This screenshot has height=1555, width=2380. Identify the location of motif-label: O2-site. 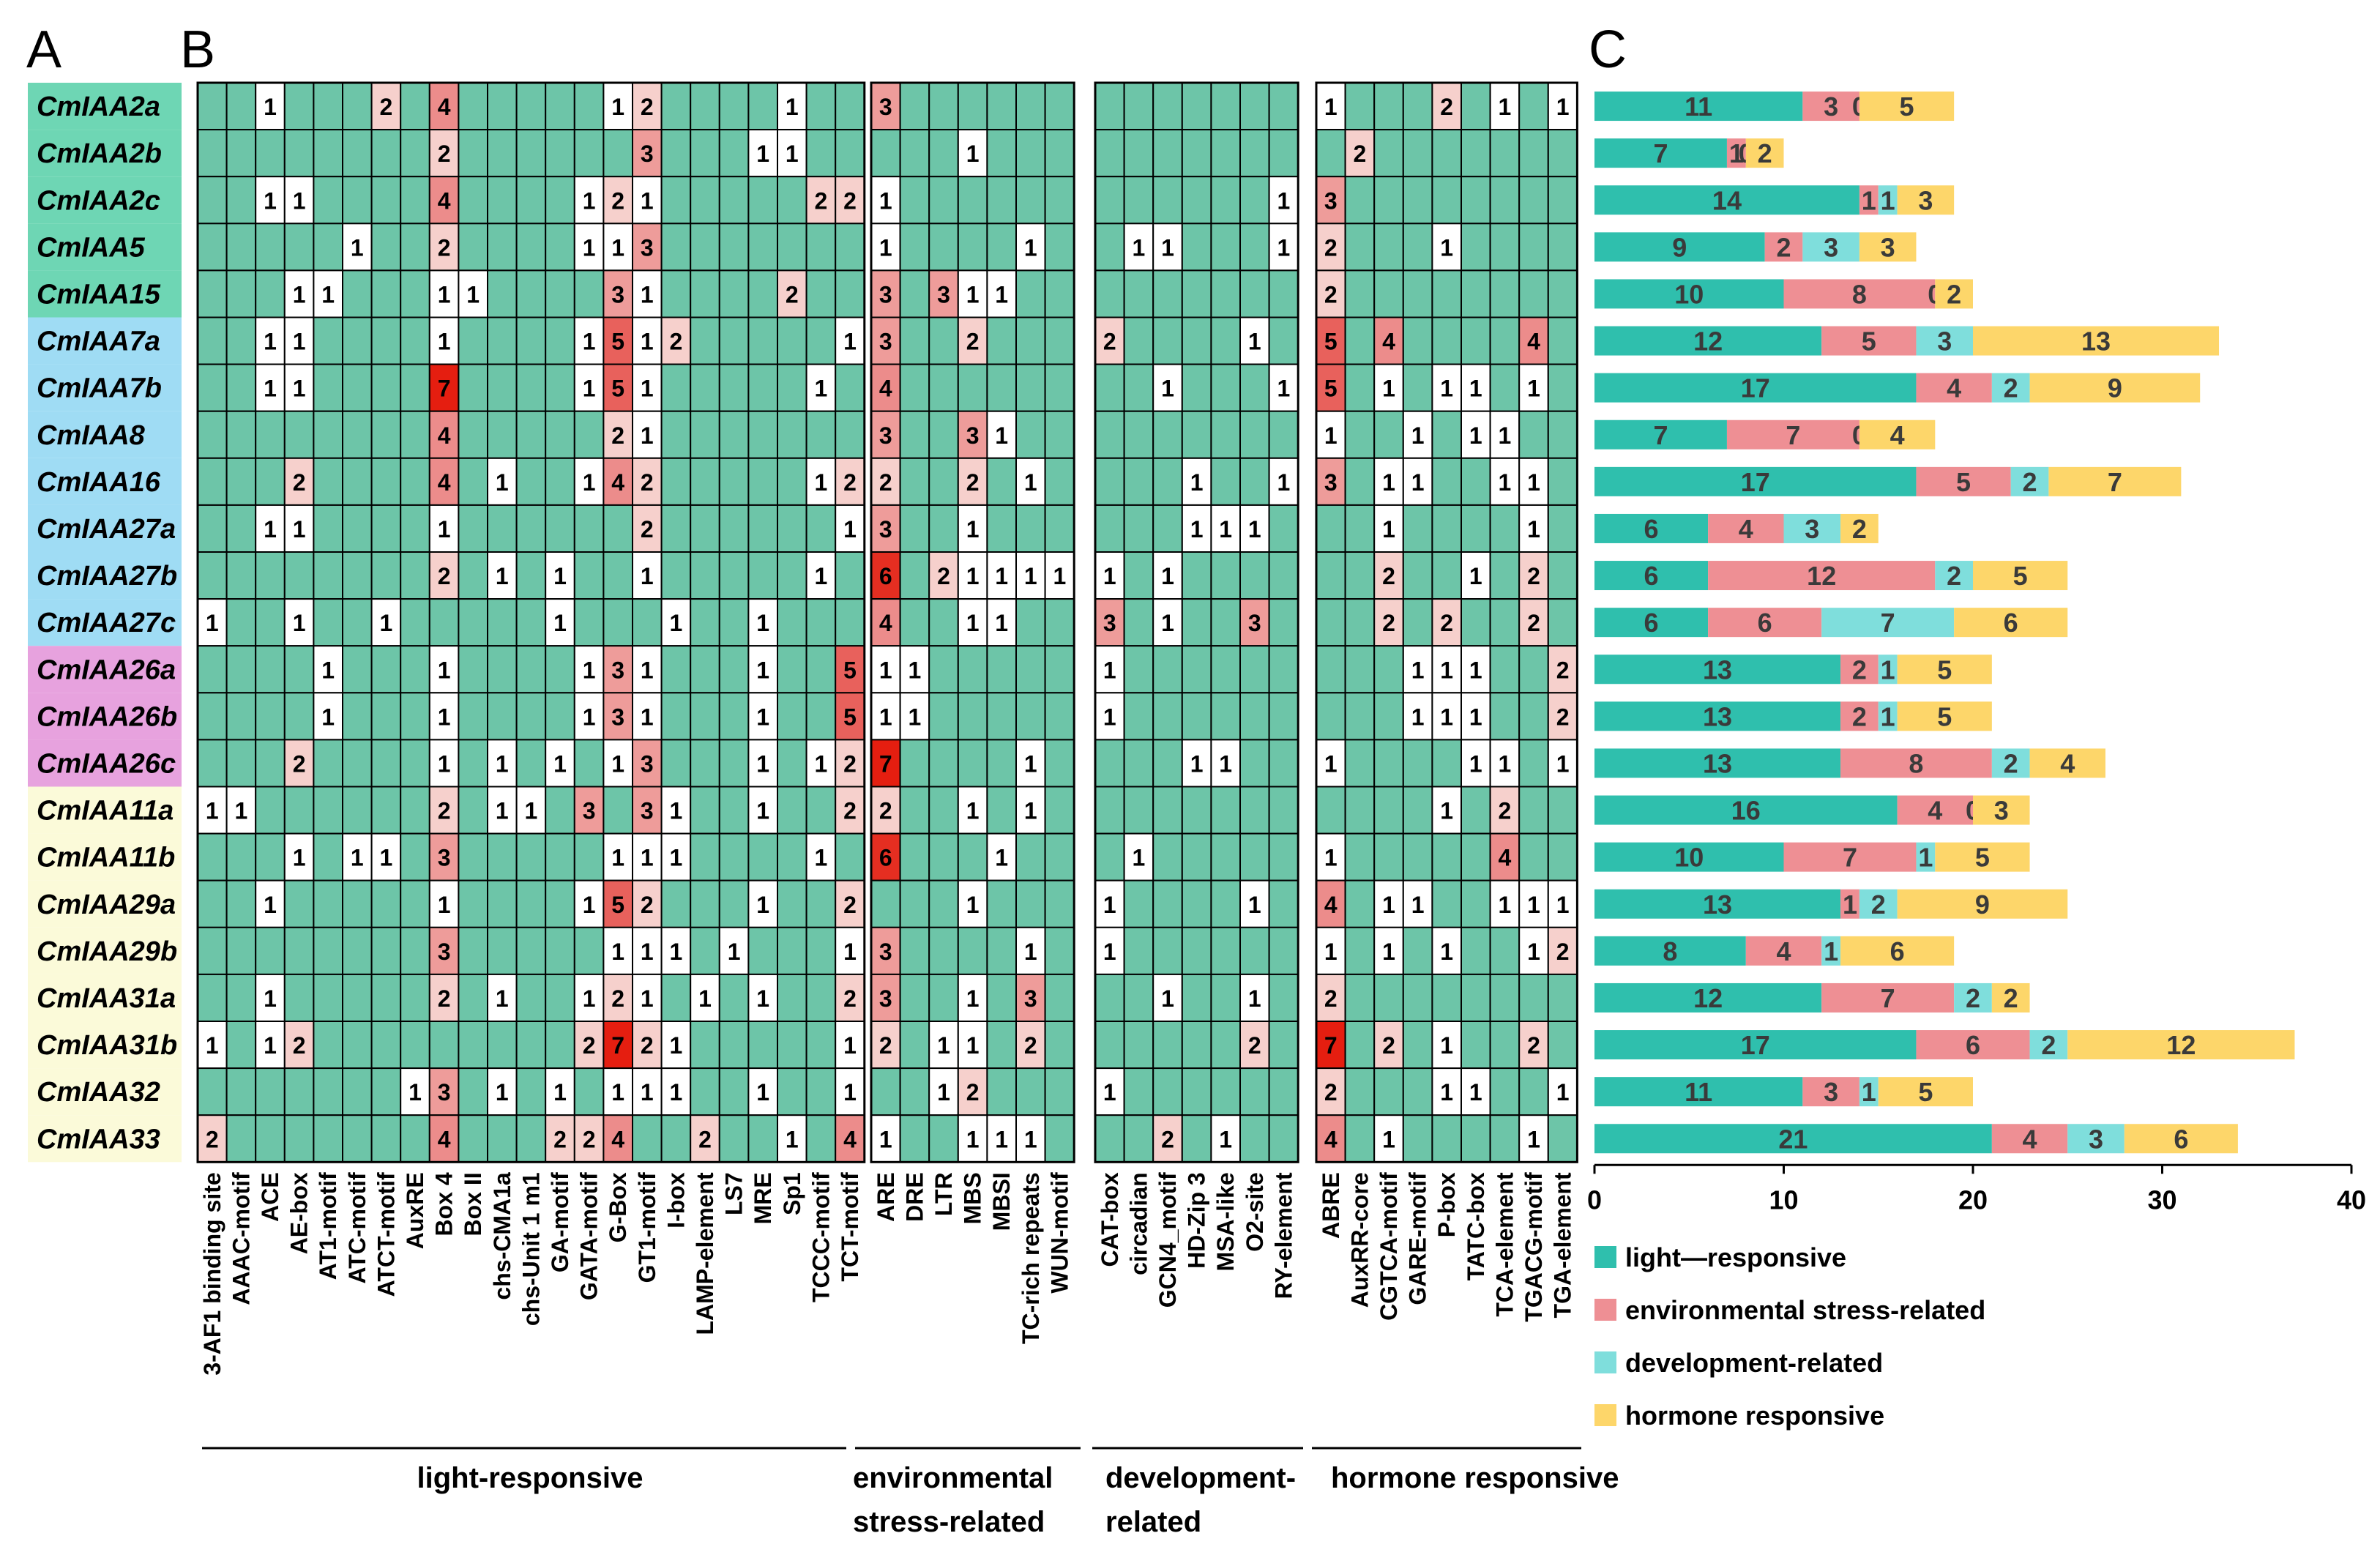
(1255, 1211).